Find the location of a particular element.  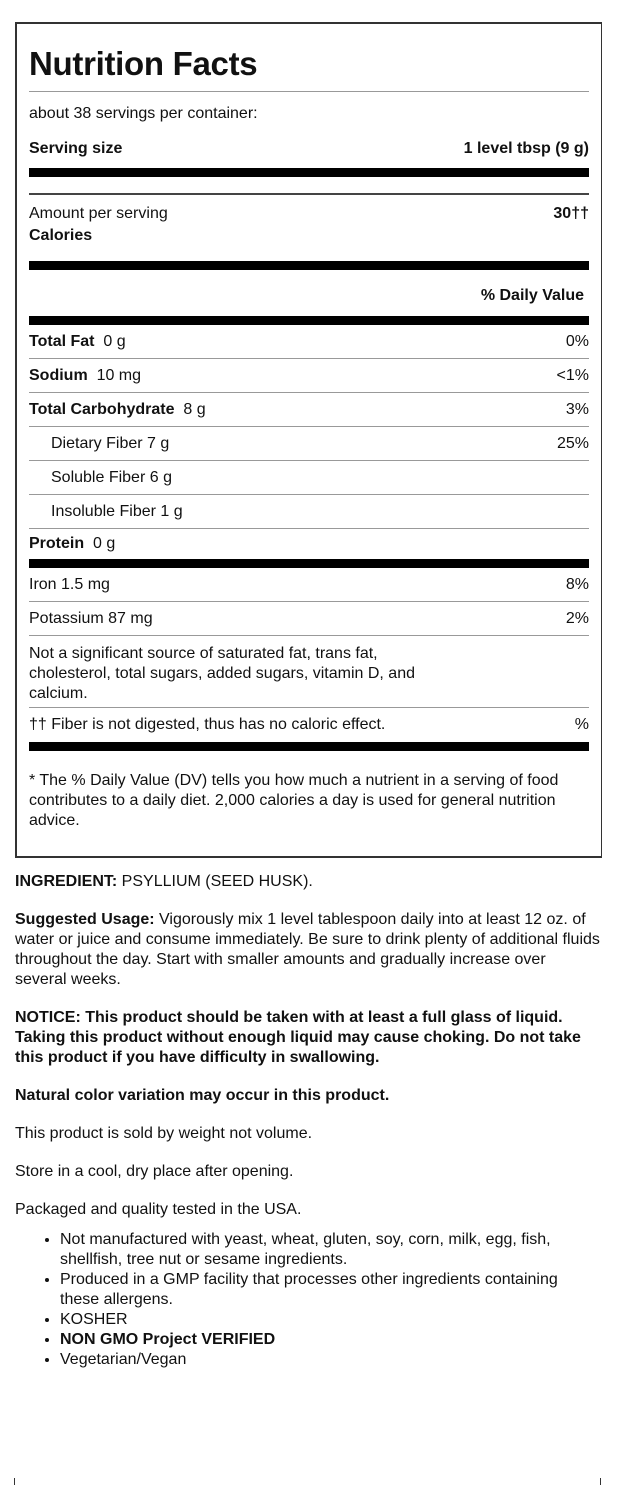

fiber-note-dv: % is located at coordinates (581, 724).